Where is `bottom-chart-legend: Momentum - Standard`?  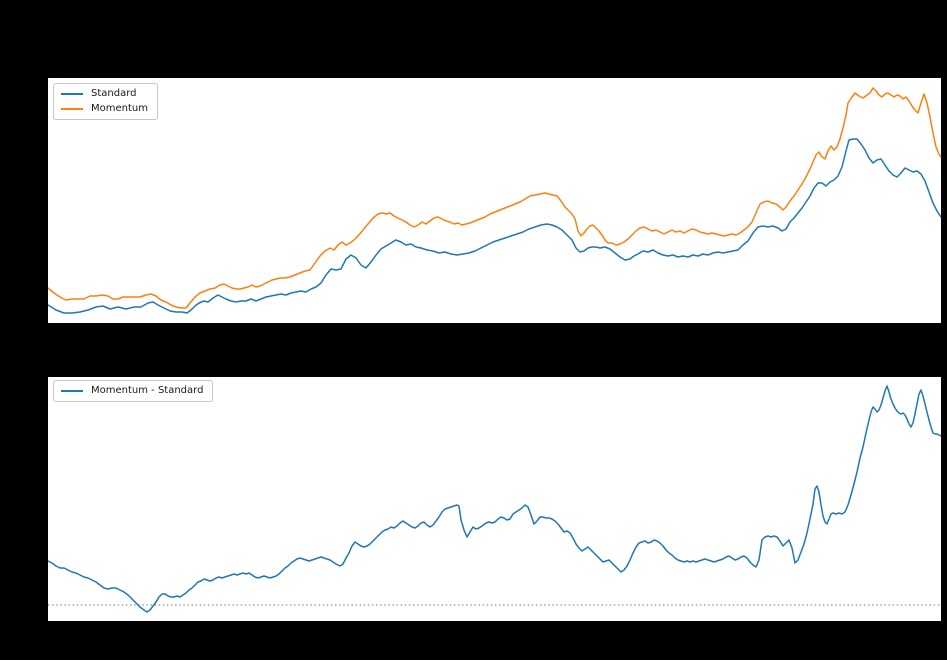 bottom-chart-legend: Momentum - Standard is located at coordinates (133, 391).